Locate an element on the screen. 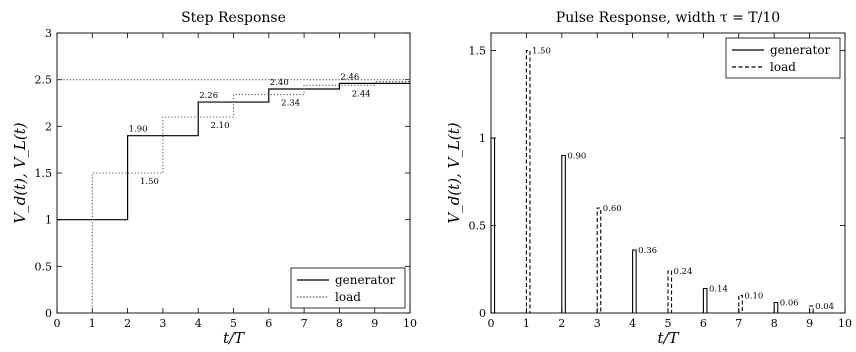 The width and height of the screenshot is (856, 352). chart-title: Pulse Response, width τ = T/10 is located at coordinates (668, 18).